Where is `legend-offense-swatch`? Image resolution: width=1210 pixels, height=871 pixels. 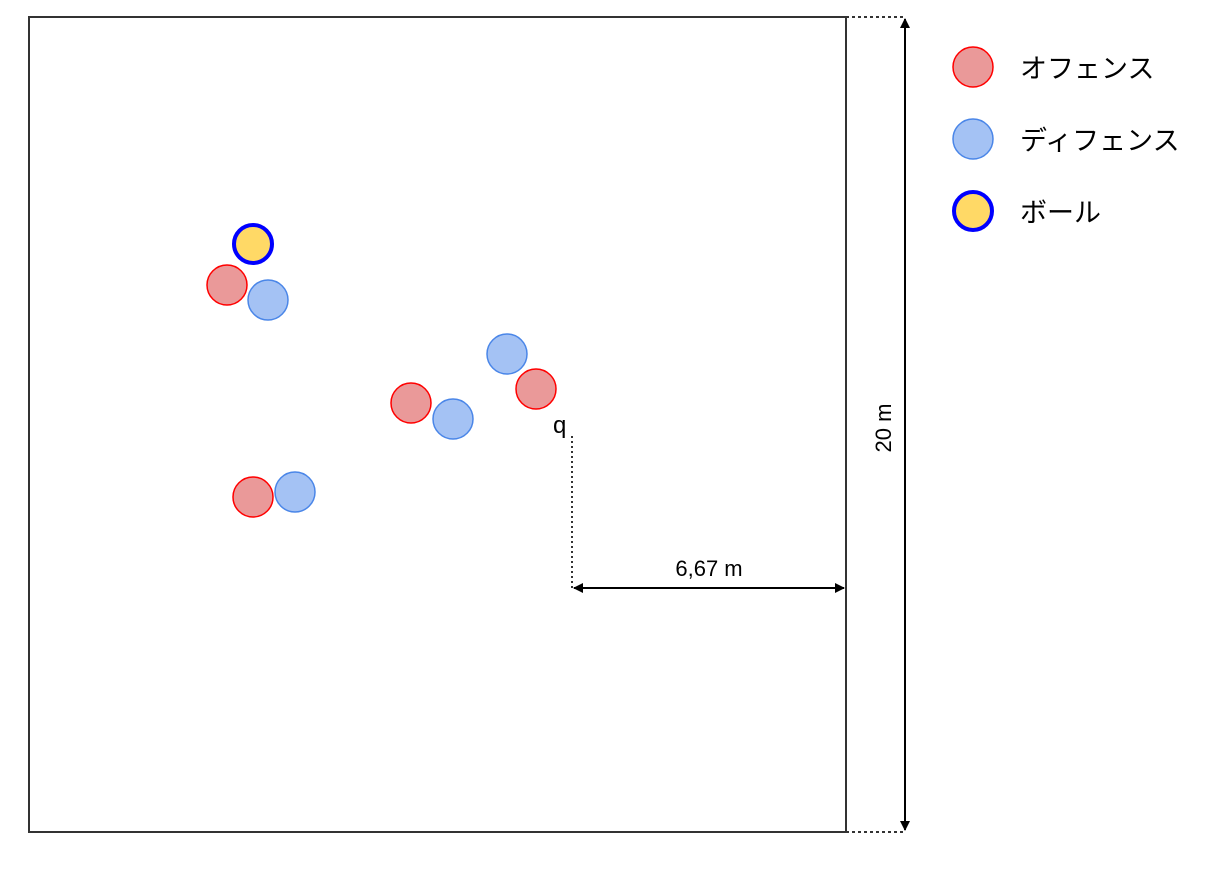
legend-offense-swatch is located at coordinates (973, 67).